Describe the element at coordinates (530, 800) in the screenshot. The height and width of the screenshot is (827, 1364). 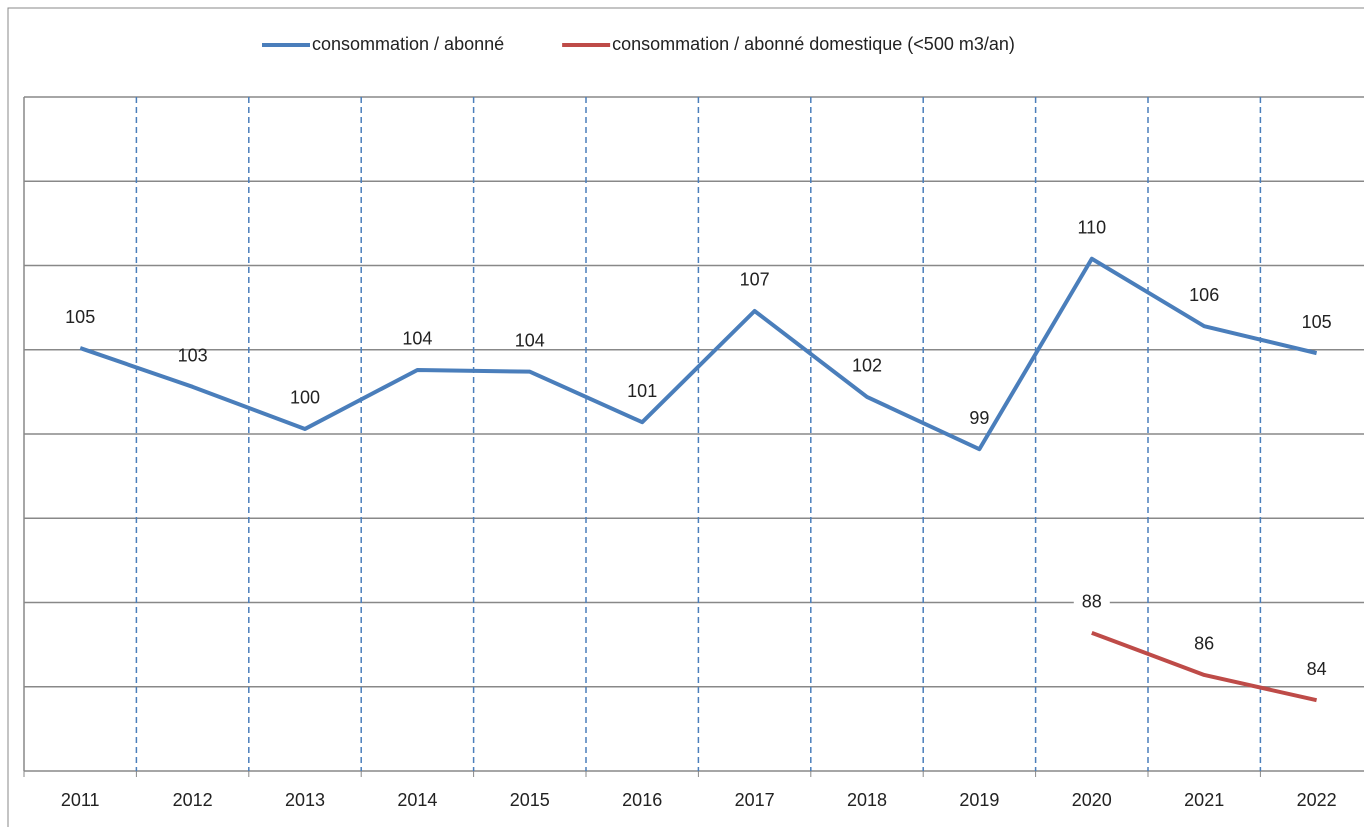
I see `x-tick-label: 2015` at that location.